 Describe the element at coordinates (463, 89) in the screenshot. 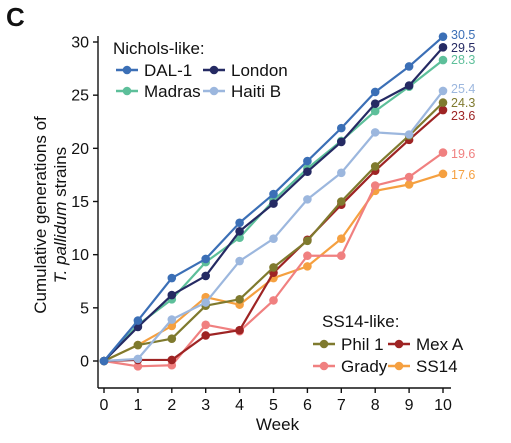

I see `end-label-haiti-b: 25.4` at that location.